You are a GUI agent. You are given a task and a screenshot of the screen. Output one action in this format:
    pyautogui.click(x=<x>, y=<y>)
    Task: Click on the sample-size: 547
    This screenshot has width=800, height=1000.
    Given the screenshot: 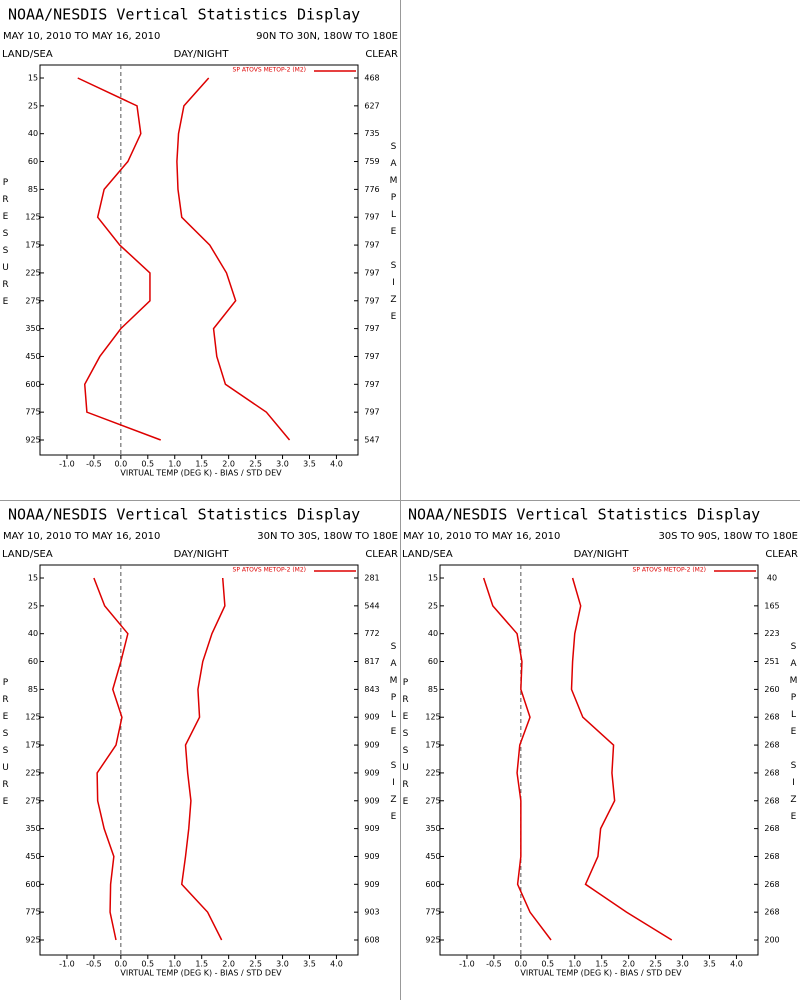 What is the action you would take?
    pyautogui.click(x=371, y=440)
    